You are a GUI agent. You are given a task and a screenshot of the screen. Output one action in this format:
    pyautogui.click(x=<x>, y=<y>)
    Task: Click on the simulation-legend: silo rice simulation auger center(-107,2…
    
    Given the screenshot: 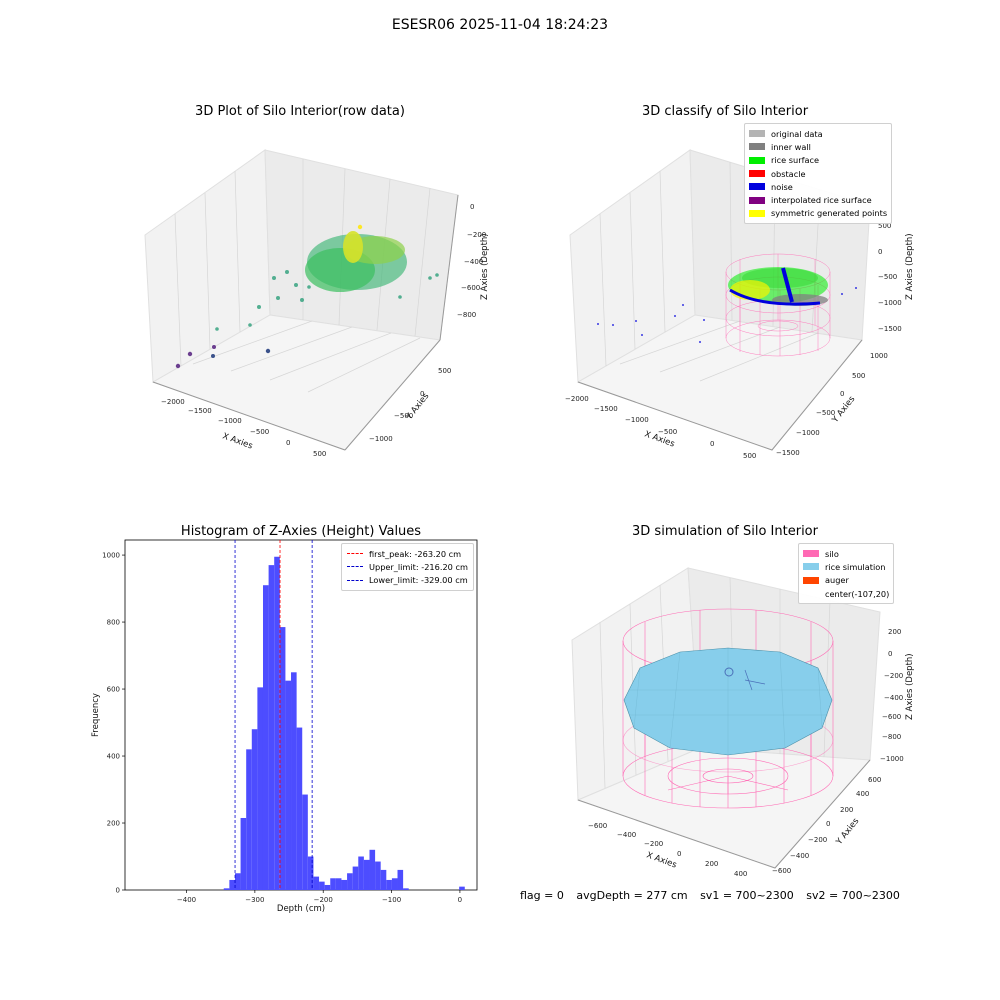 What is the action you would take?
    pyautogui.click(x=846, y=574)
    